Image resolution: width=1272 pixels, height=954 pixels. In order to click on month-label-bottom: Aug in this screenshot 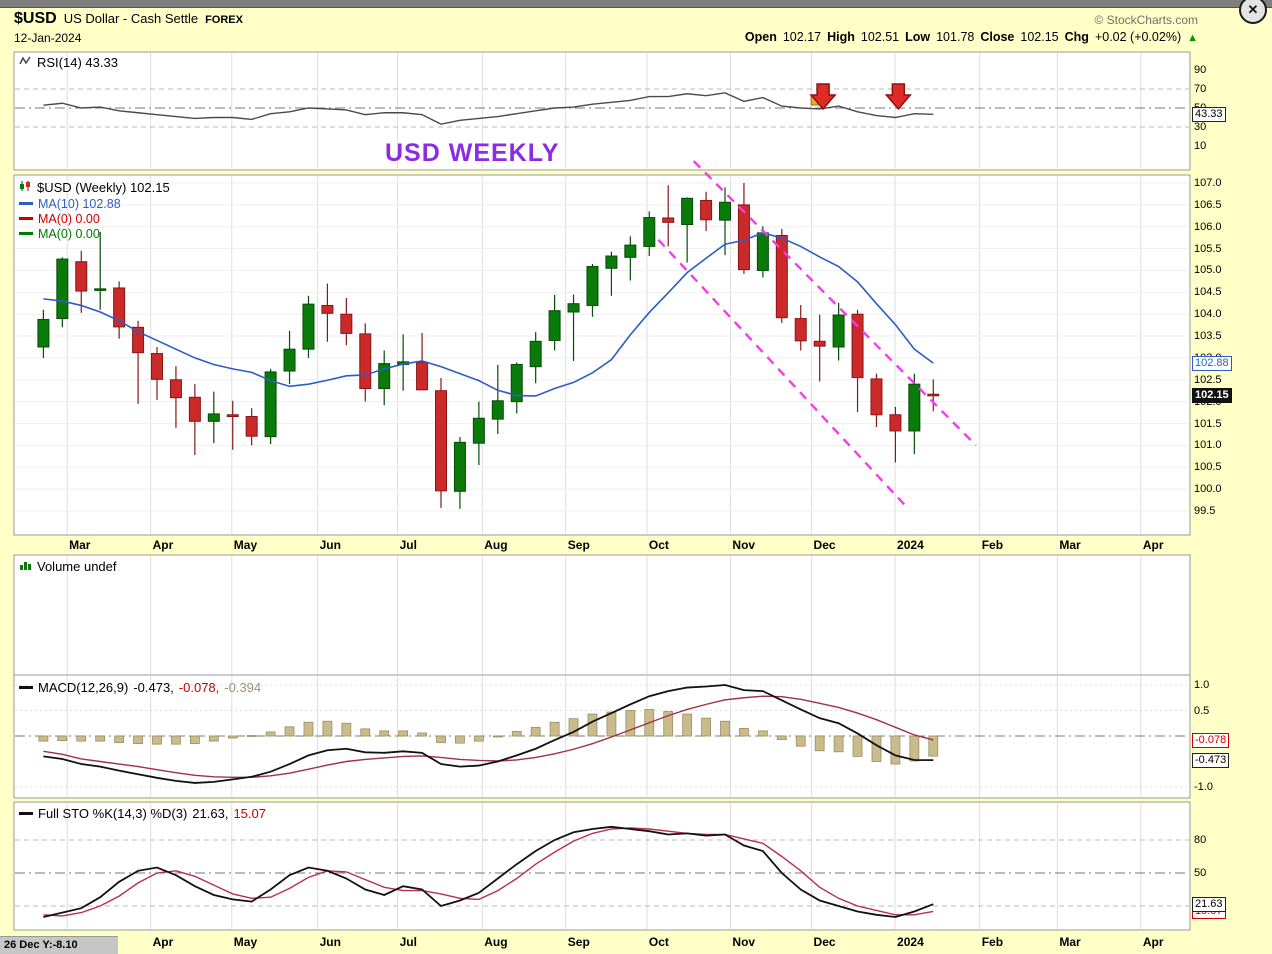, I will do `click(496, 942)`.